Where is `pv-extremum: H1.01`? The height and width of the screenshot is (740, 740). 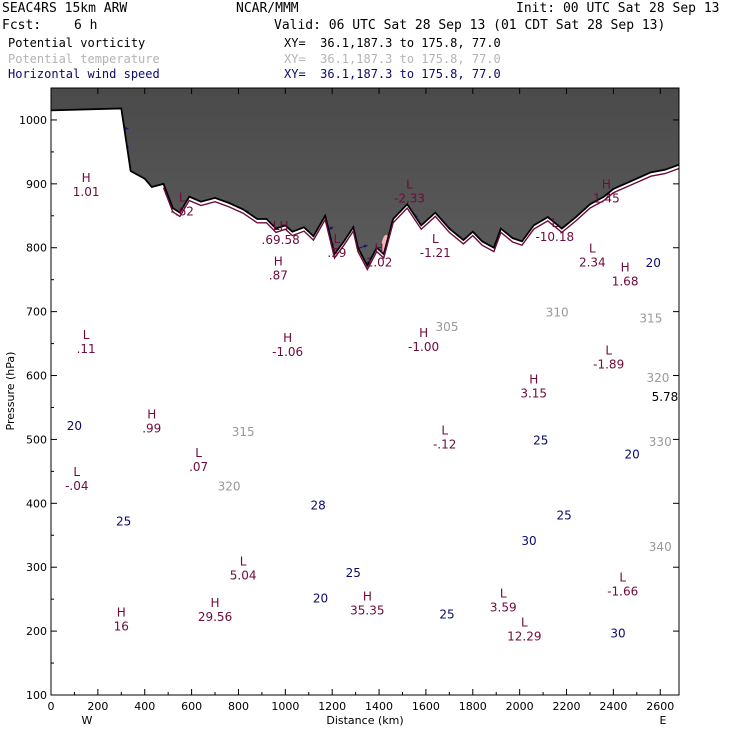 pv-extremum: H1.01 is located at coordinates (86, 185).